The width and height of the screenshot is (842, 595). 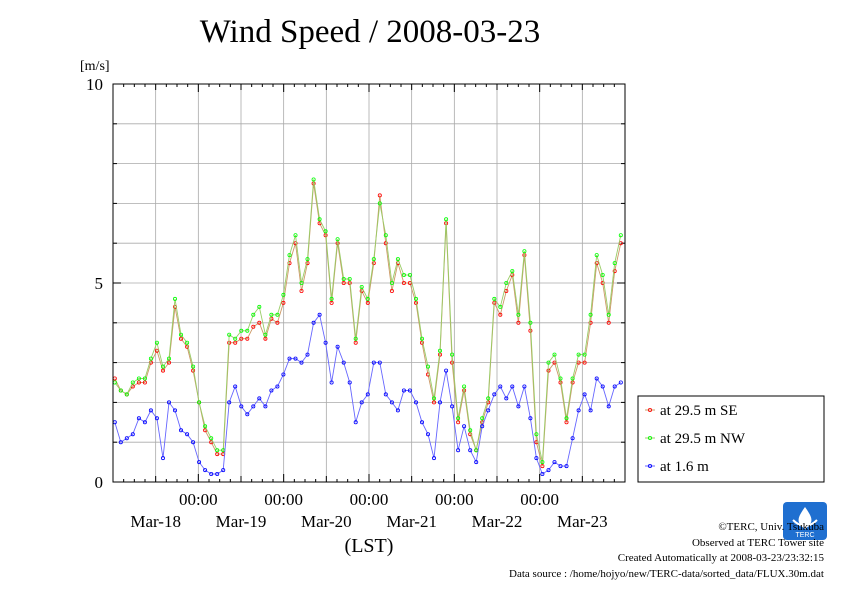 I want to click on day-label: Mar-22, so click(x=497, y=521).